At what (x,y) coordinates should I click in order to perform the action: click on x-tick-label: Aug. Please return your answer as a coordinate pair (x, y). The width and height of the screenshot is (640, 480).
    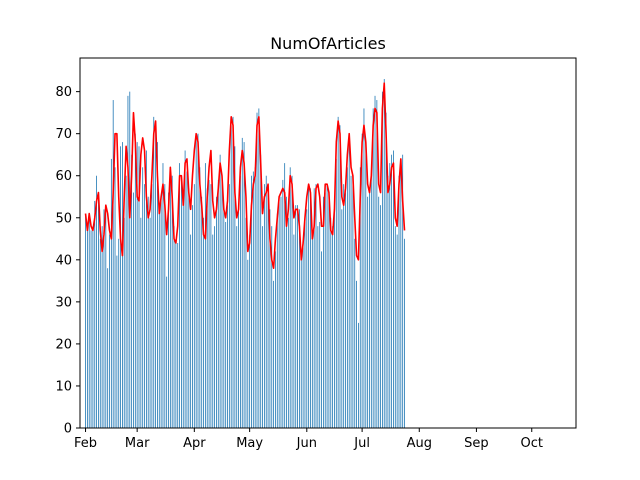
    Looking at the image, I should click on (419, 443).